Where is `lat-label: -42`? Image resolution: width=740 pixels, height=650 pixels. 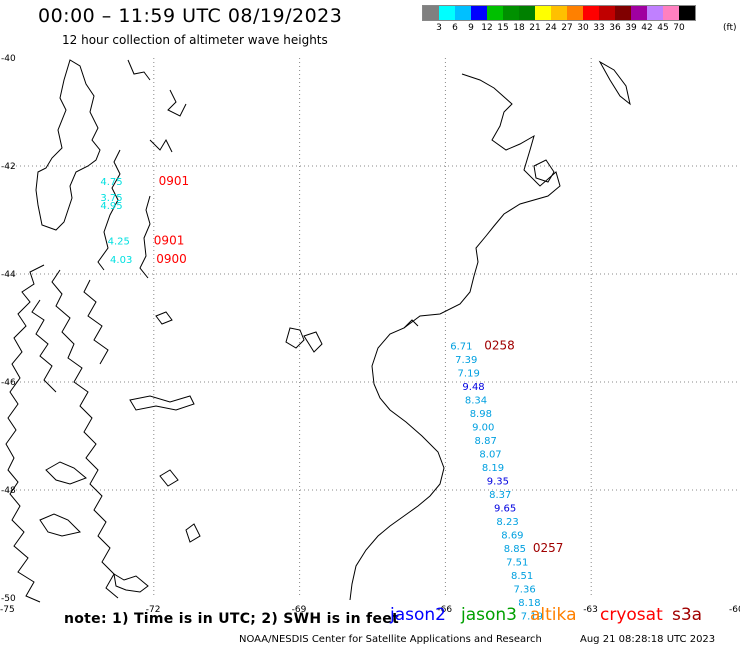 lat-label: -42 is located at coordinates (8, 167).